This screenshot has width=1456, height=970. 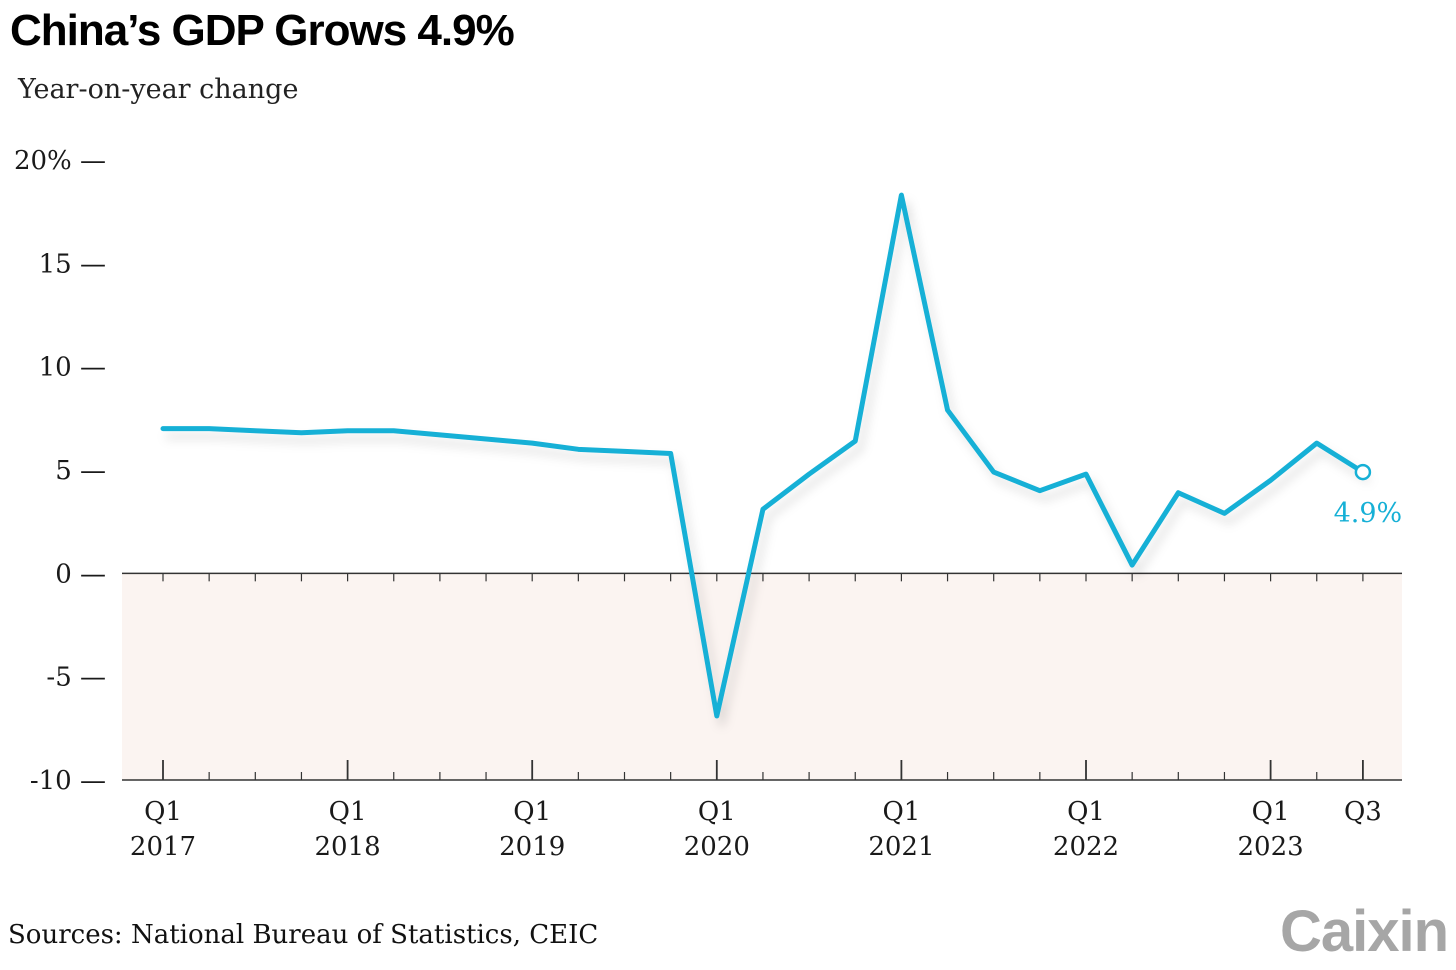 What do you see at coordinates (1363, 472) in the screenshot?
I see `latest-value-marker` at bounding box center [1363, 472].